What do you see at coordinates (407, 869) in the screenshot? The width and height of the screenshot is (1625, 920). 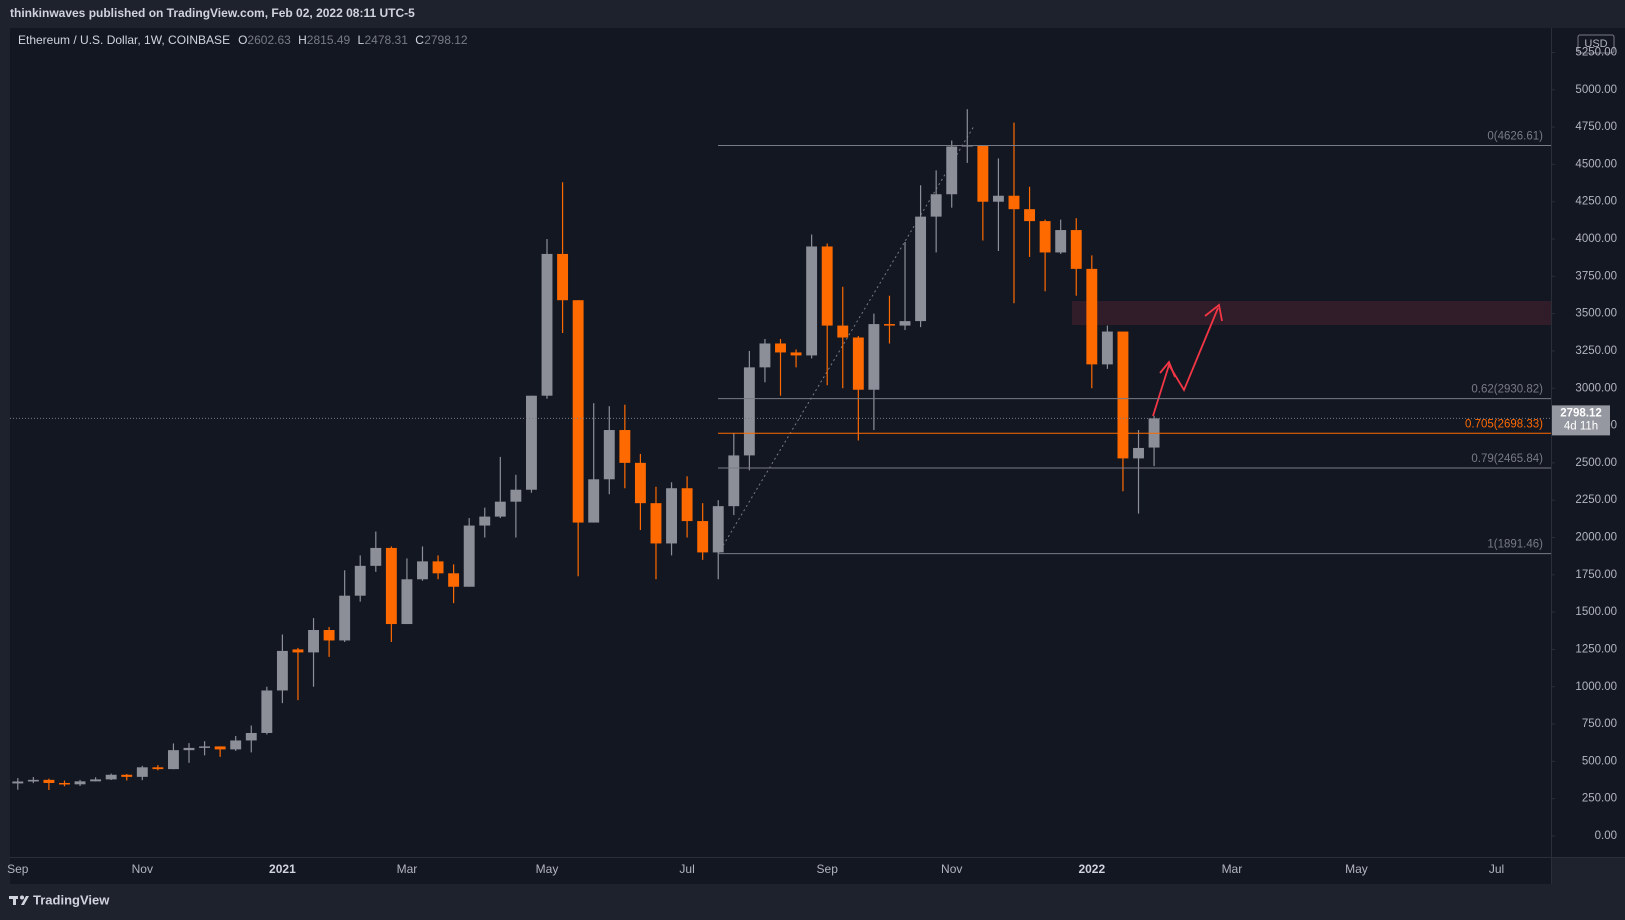 I see `x-tick-label: Mar` at bounding box center [407, 869].